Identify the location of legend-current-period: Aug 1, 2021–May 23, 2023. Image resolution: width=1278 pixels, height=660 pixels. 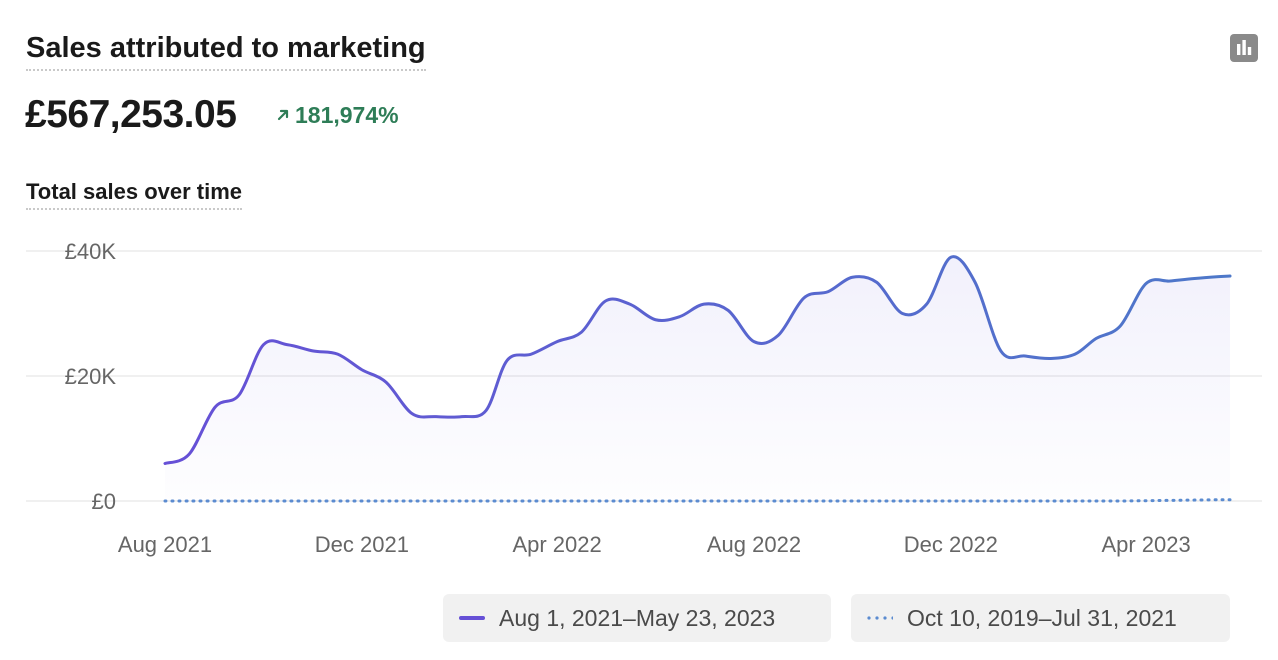
(637, 618).